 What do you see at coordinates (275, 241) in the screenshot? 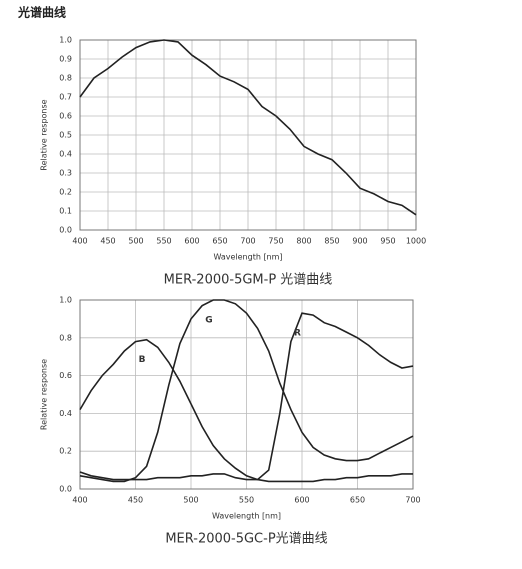
I see `x-tick-label: 750` at bounding box center [275, 241].